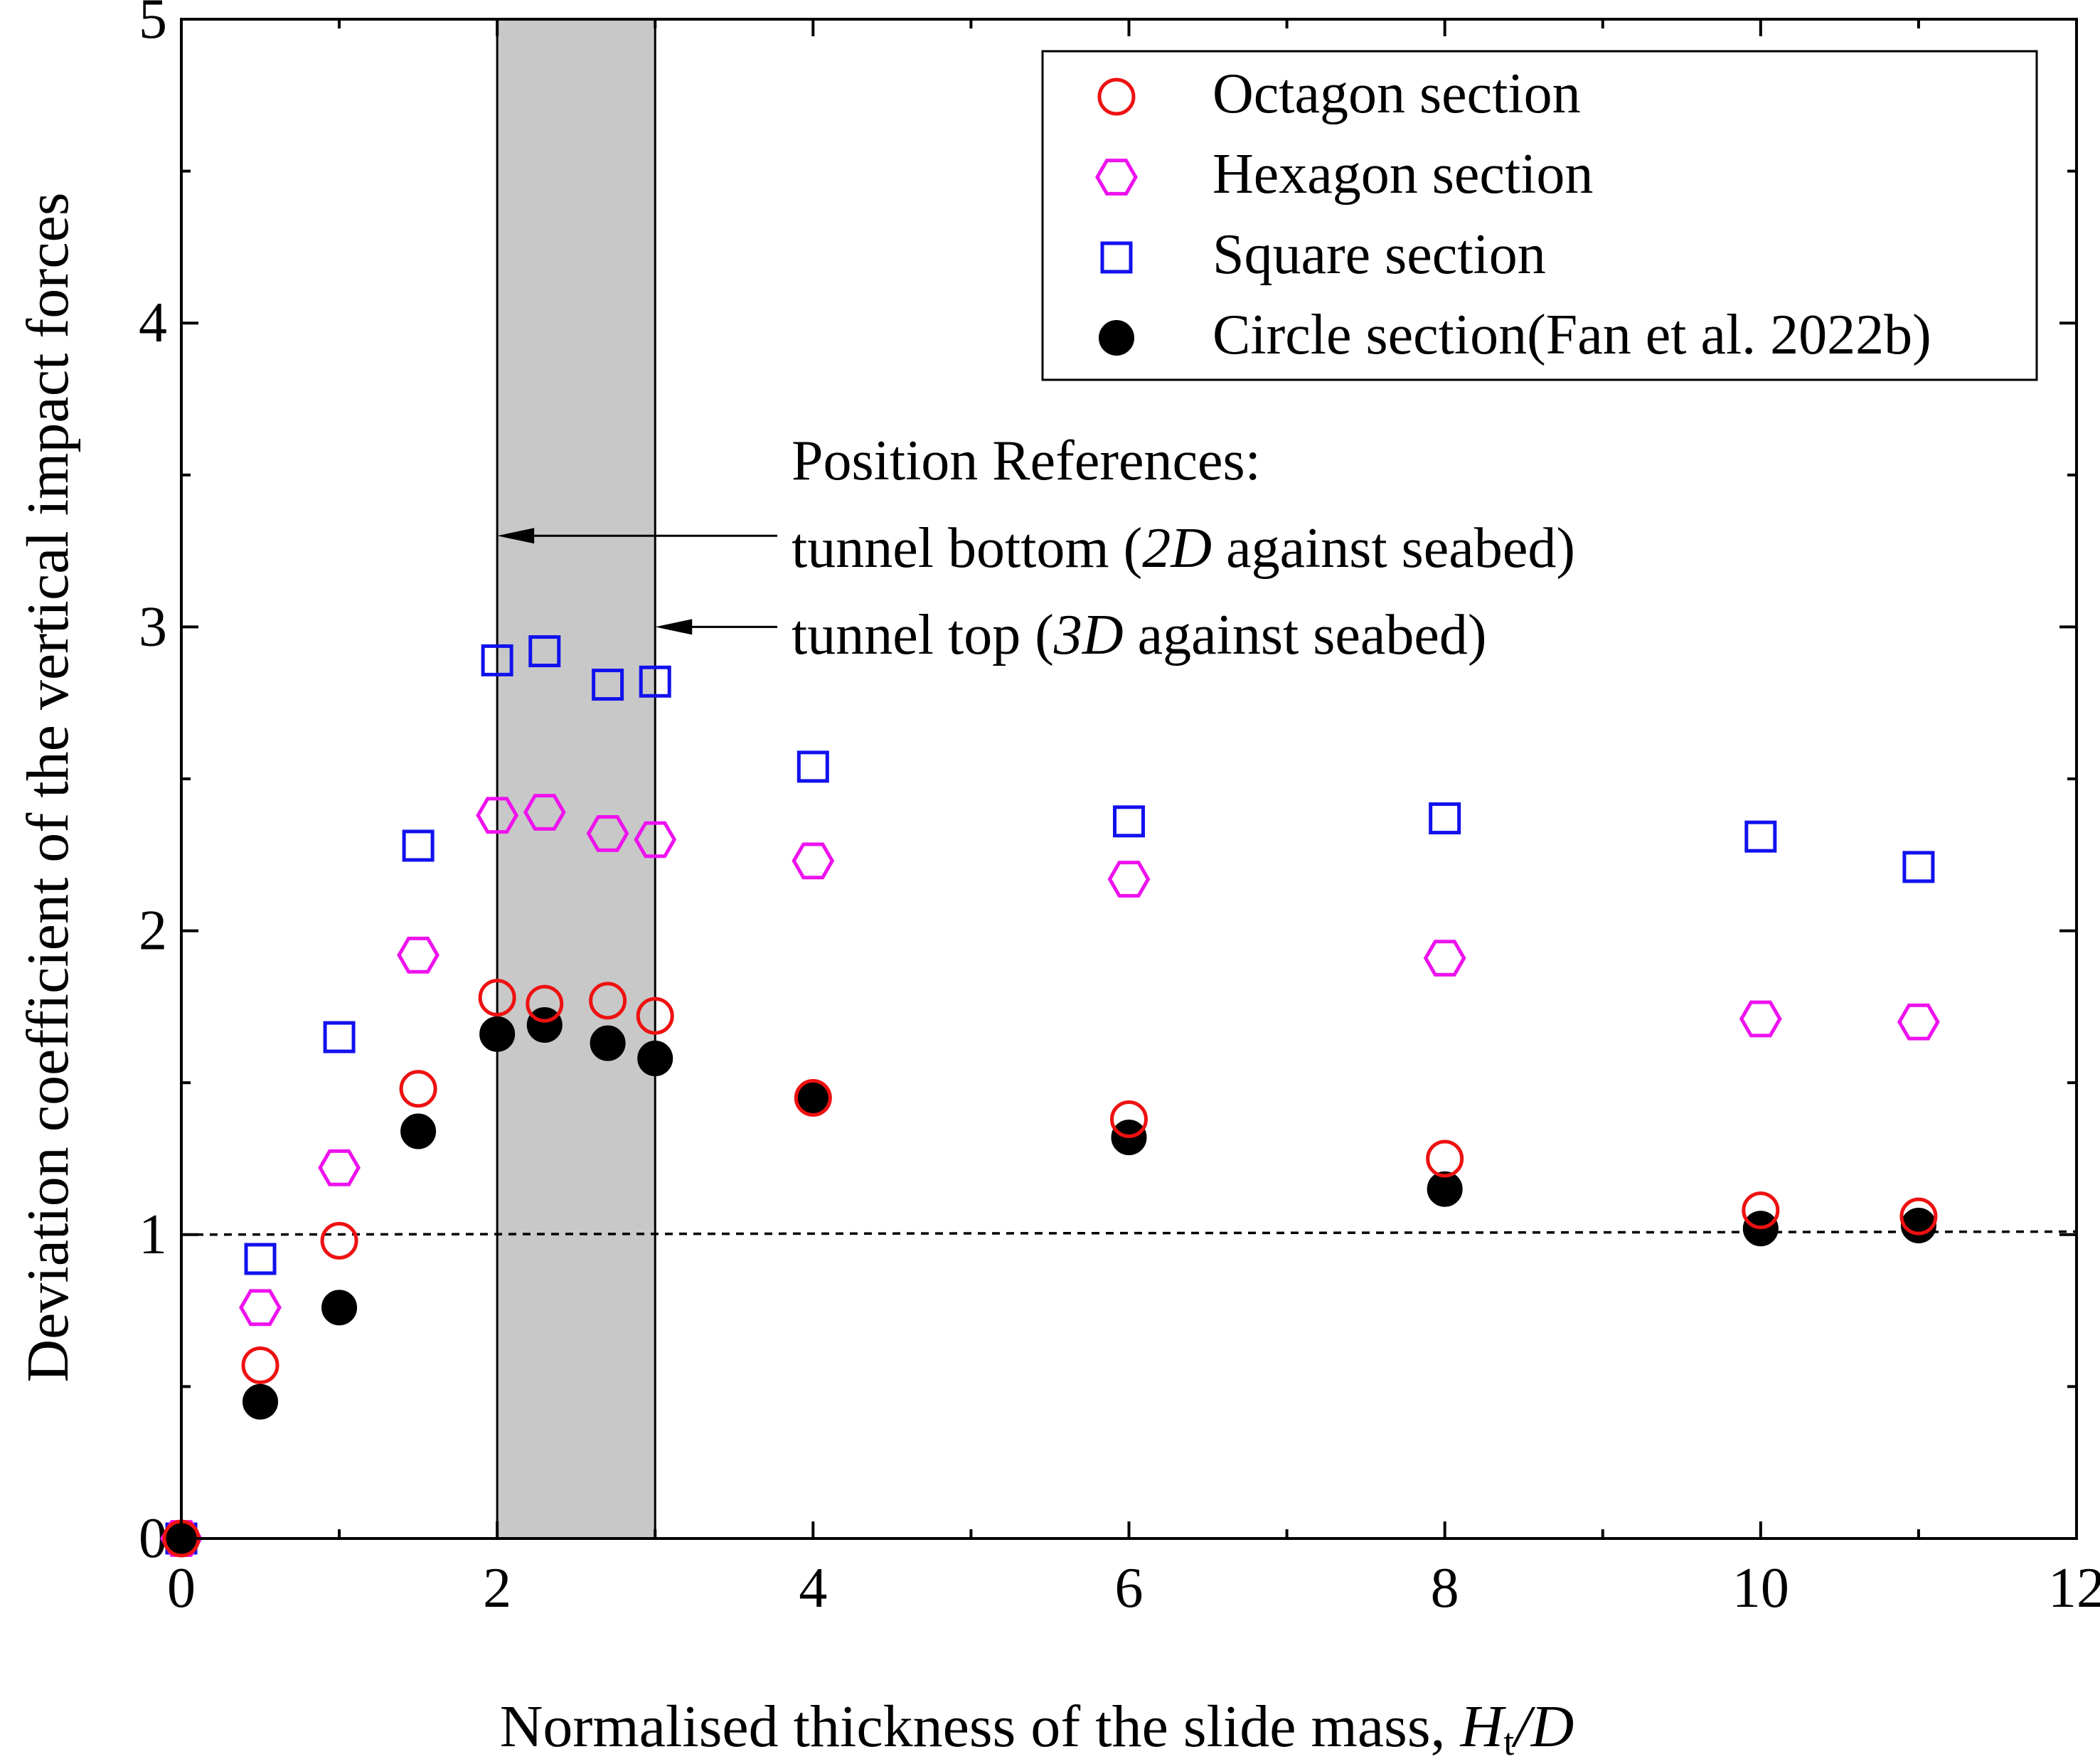  I want to click on y-tick-label: 1, so click(153, 1234).